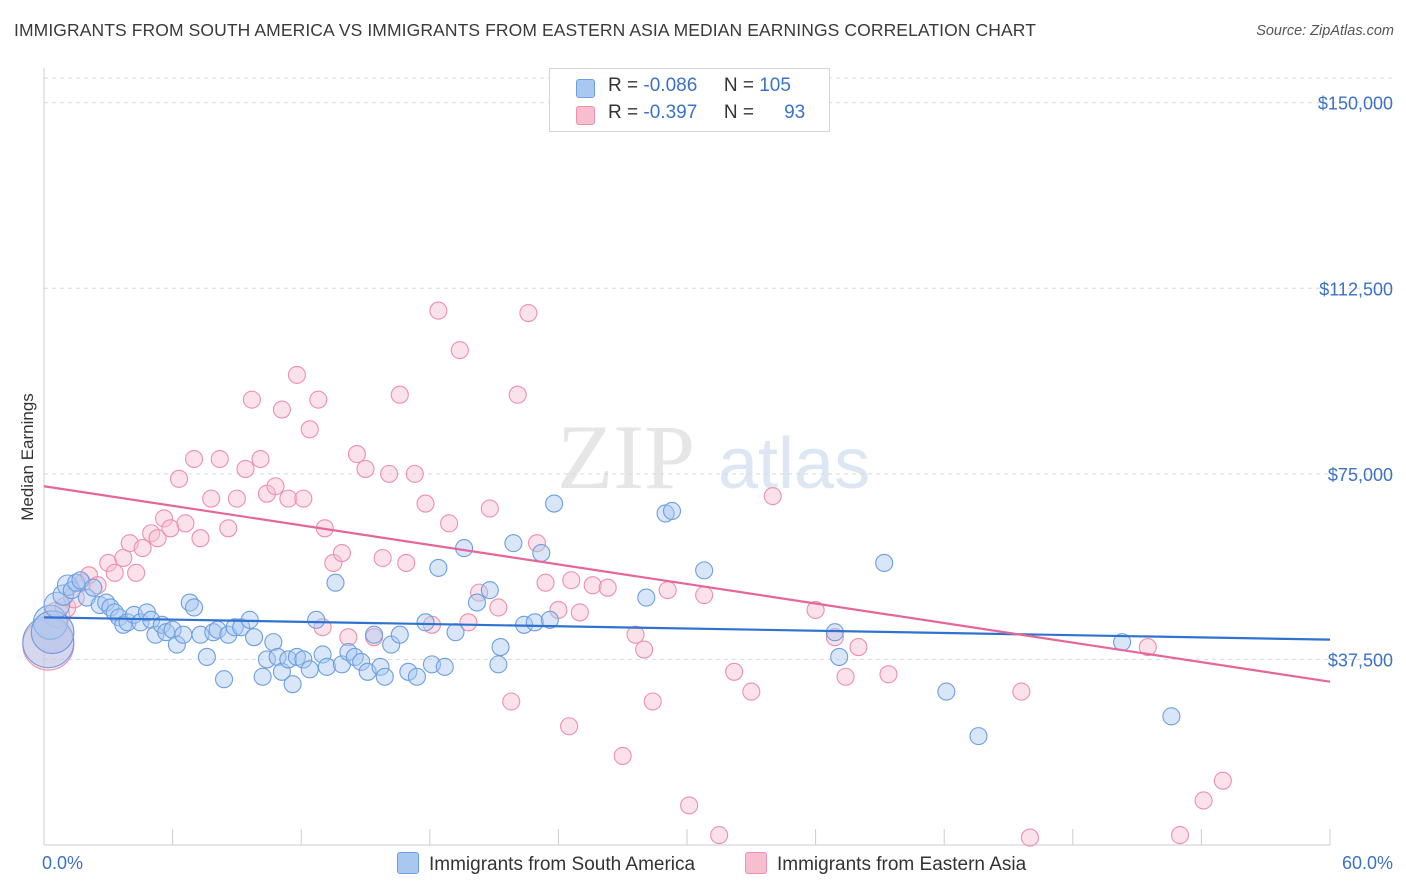  What do you see at coordinates (756, 863) in the screenshot?
I see `bottom-legend-swatch-pink` at bounding box center [756, 863].